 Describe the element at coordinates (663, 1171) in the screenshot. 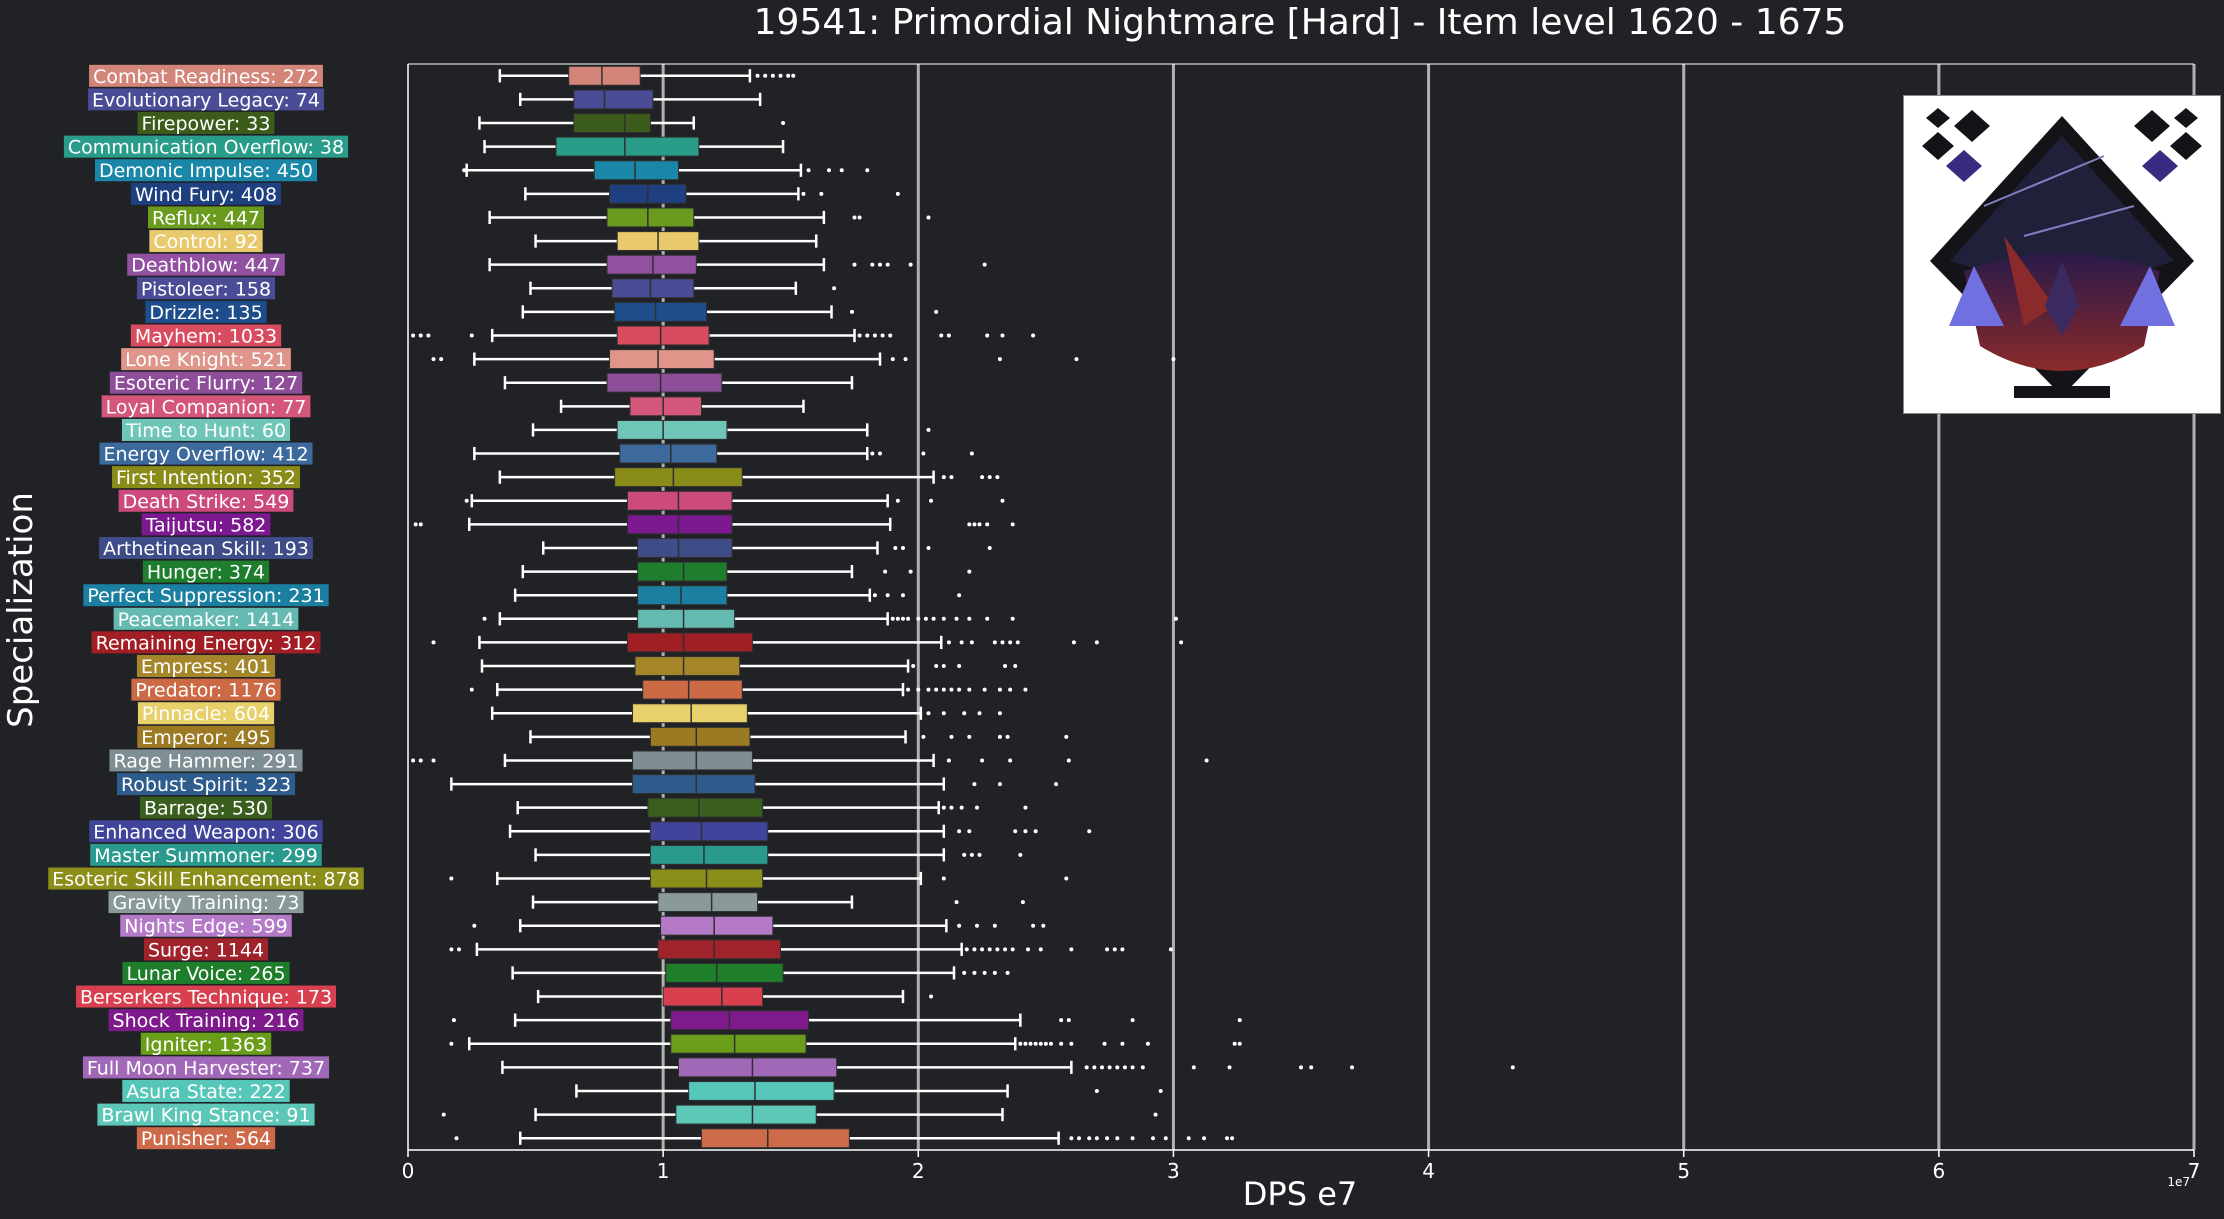

I see `x-tick-label: 1` at that location.